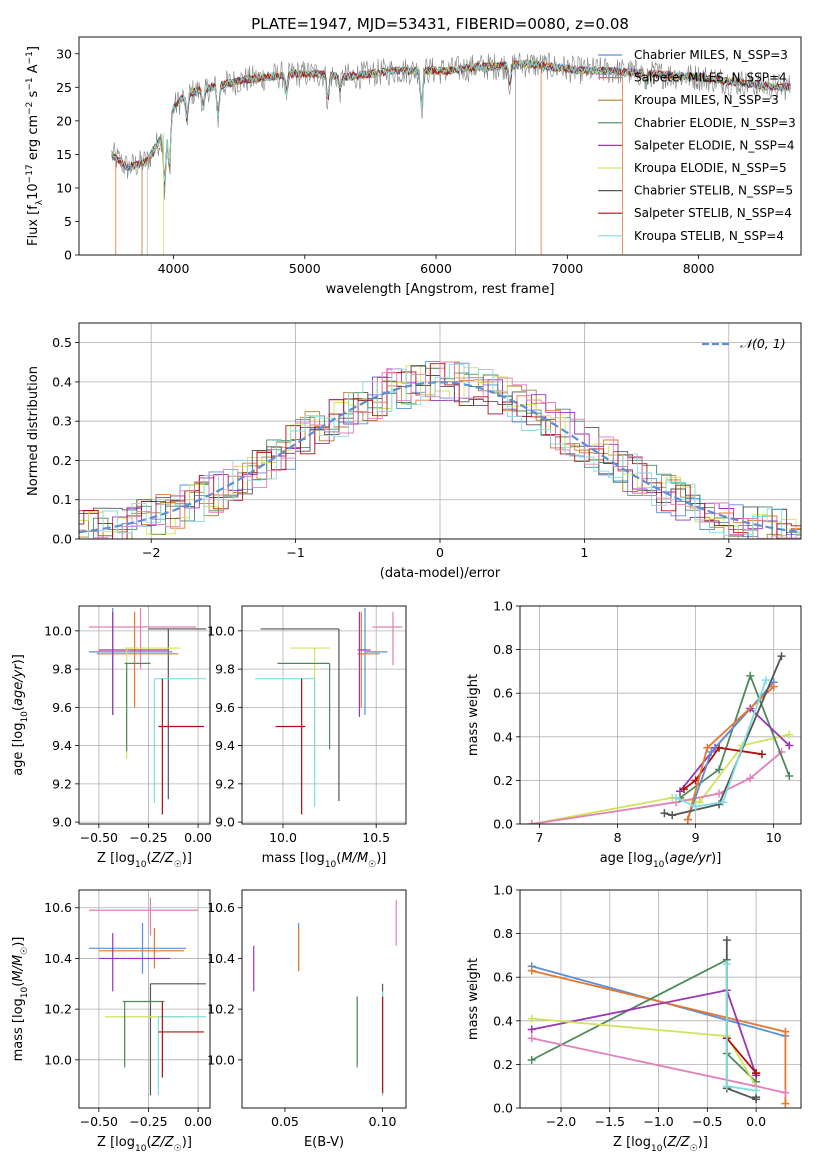  What do you see at coordinates (451, 153) in the screenshot?
I see `spectrum-lines` at bounding box center [451, 153].